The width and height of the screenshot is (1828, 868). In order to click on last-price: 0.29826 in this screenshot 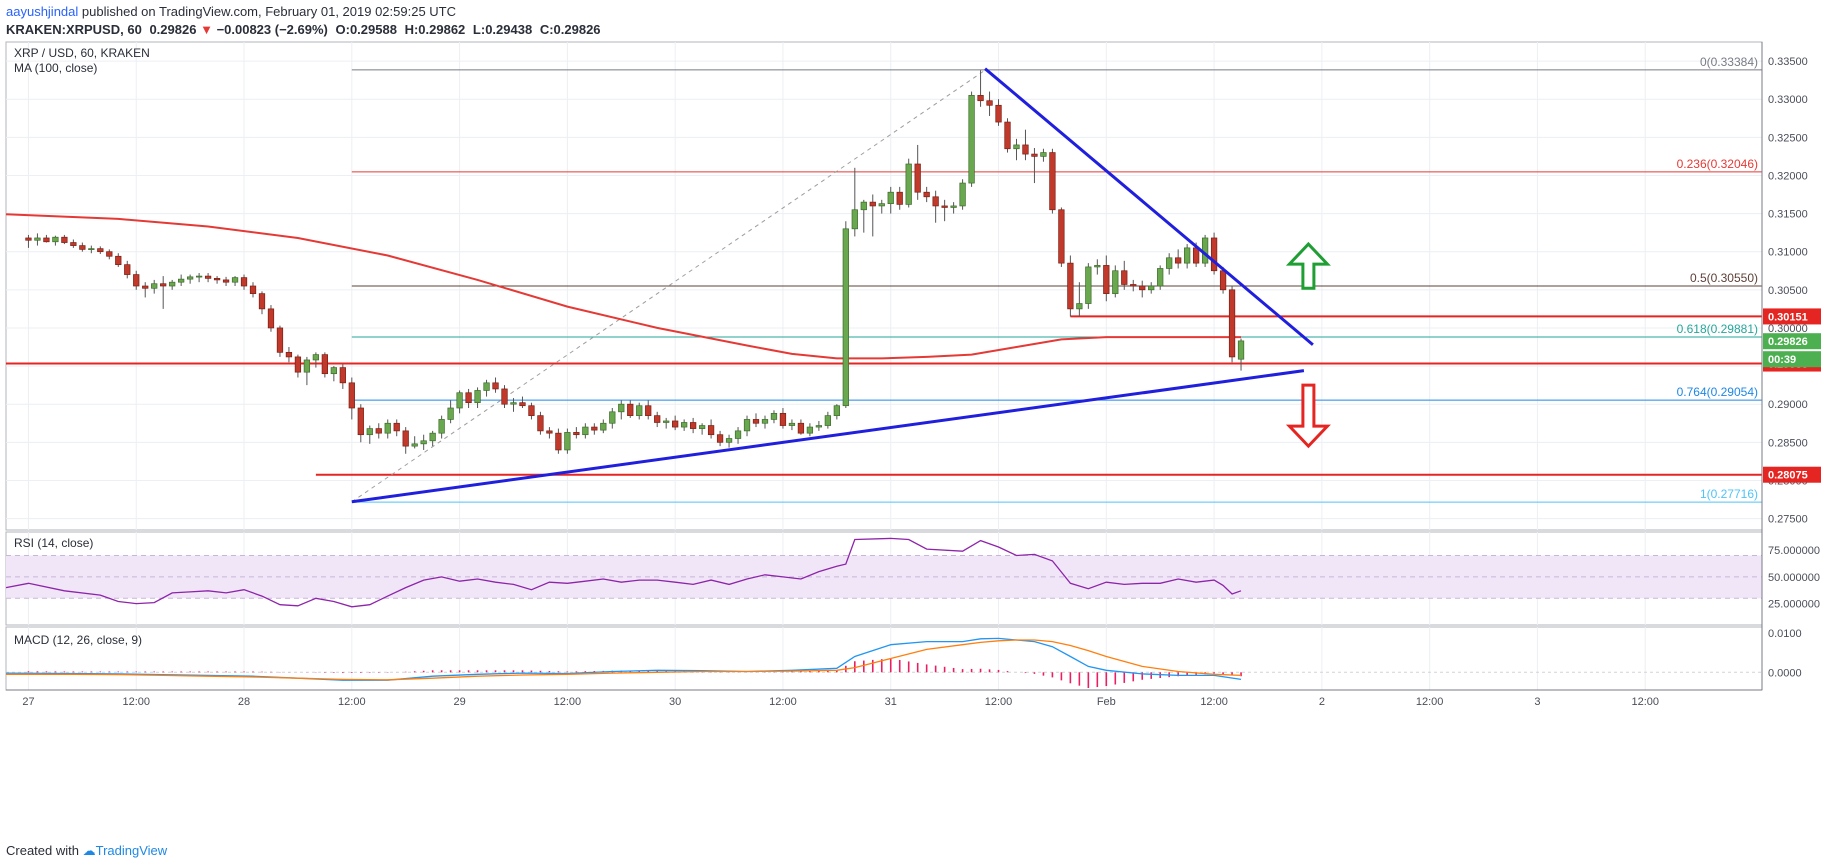, I will do `click(173, 29)`.